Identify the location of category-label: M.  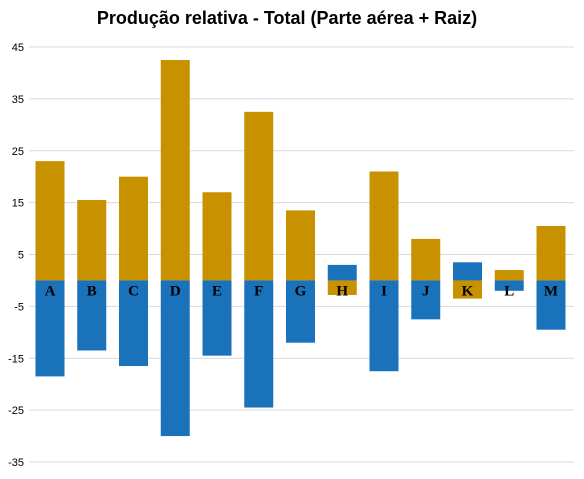
(551, 291).